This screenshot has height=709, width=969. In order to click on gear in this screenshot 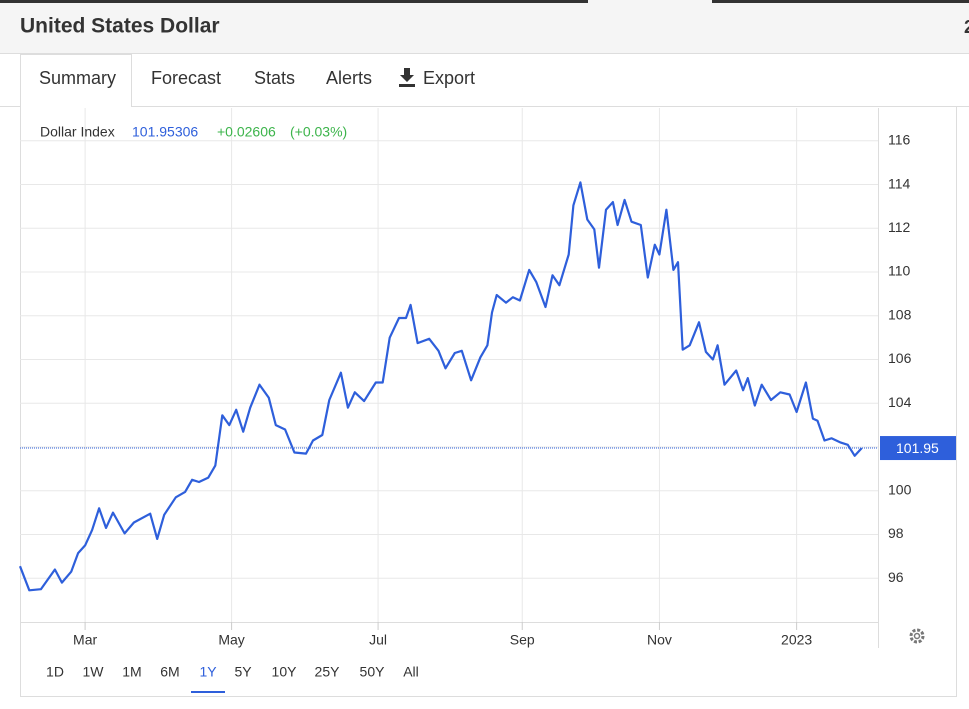, I will do `click(917, 636)`.